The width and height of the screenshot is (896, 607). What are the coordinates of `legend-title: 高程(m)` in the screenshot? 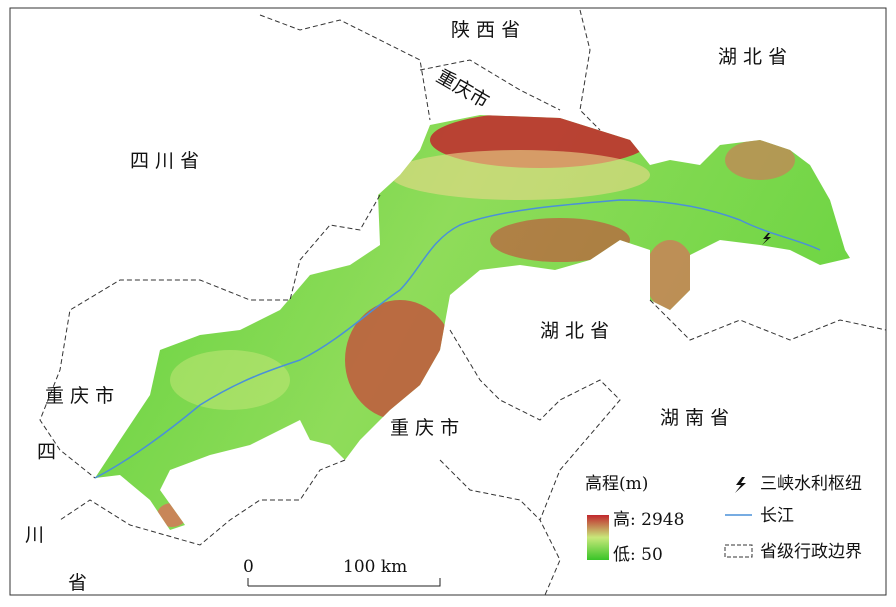 It's located at (616, 484).